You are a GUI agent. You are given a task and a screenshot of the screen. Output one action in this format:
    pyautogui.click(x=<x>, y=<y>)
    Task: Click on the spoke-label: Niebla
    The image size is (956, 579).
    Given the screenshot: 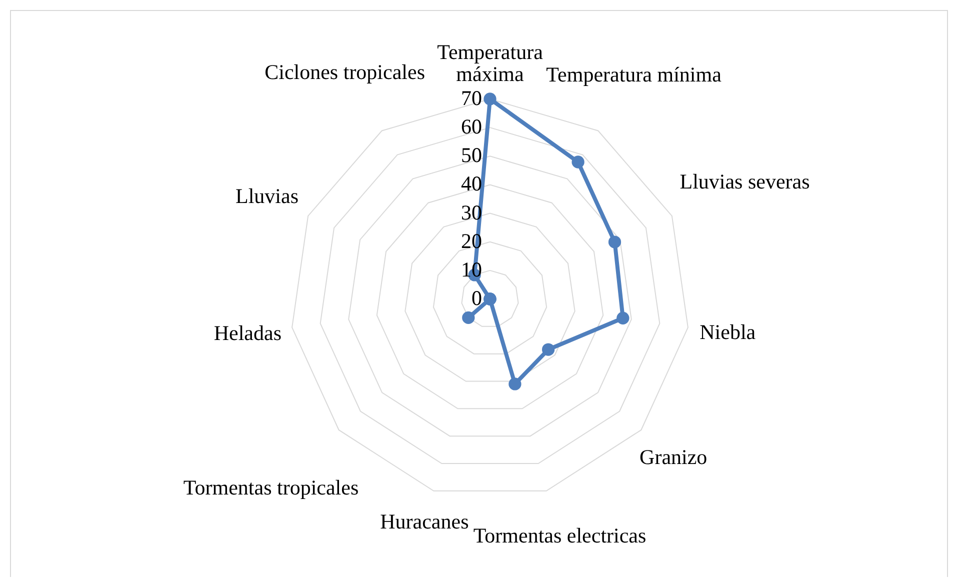 What is the action you would take?
    pyautogui.click(x=728, y=332)
    